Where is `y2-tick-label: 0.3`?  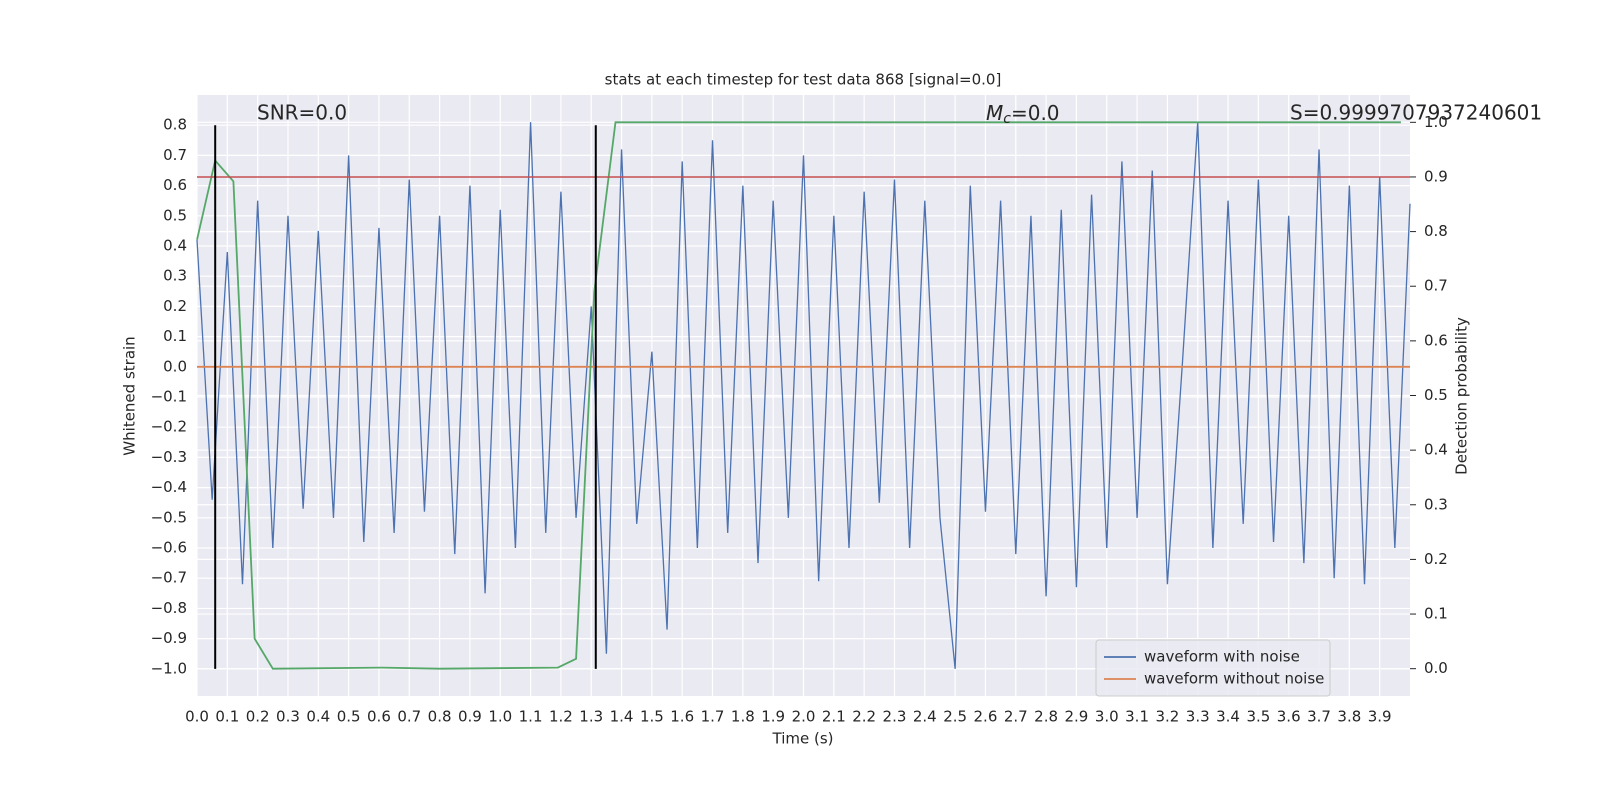
y2-tick-label: 0.3 is located at coordinates (1436, 504).